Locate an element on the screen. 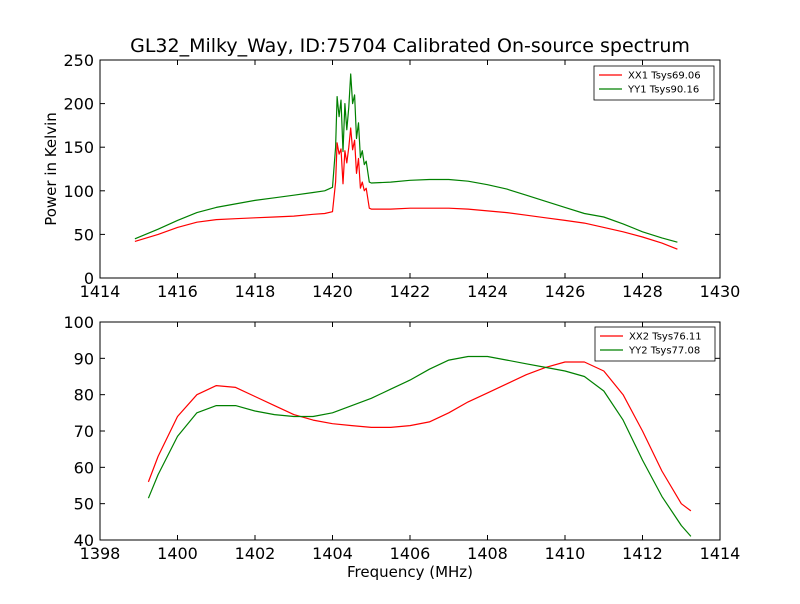 This screenshot has height=604, width=800. y-tick-label-1-5: 200 is located at coordinates (78, 104).